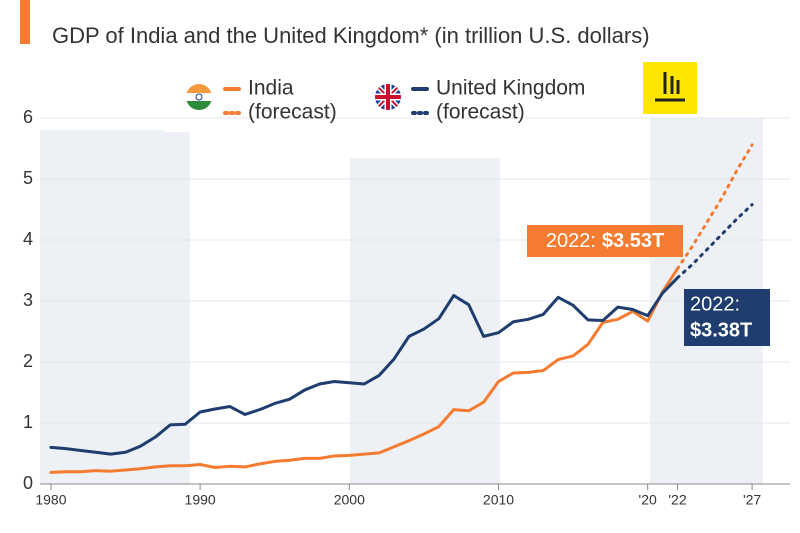 Image resolution: width=800 pixels, height=533 pixels. Describe the element at coordinates (677, 500) in the screenshot. I see `x-tick-label: '22` at that location.